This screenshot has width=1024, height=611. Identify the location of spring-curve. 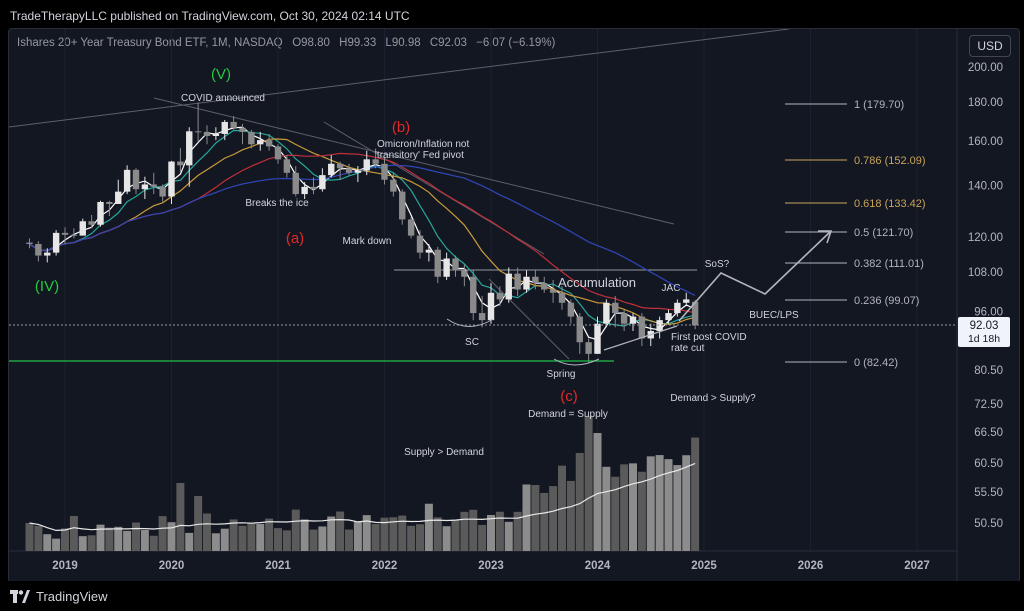
(576, 362).